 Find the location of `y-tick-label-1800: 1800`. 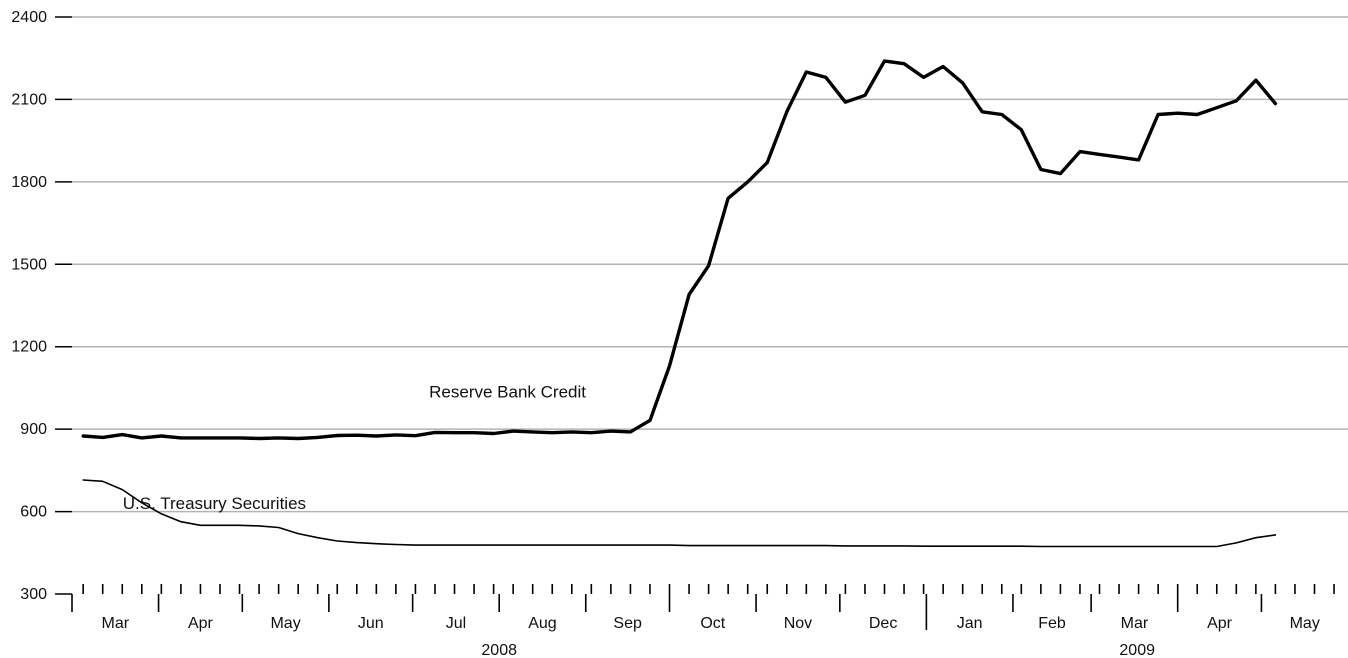

y-tick-label-1800: 1800 is located at coordinates (29, 182).